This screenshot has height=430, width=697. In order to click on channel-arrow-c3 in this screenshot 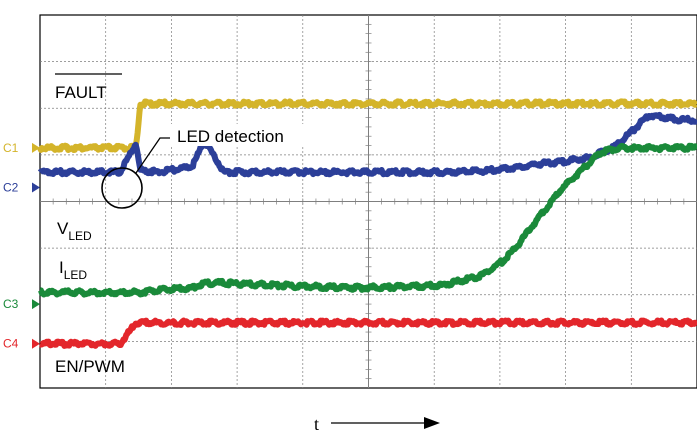, I will do `click(36, 304)`.